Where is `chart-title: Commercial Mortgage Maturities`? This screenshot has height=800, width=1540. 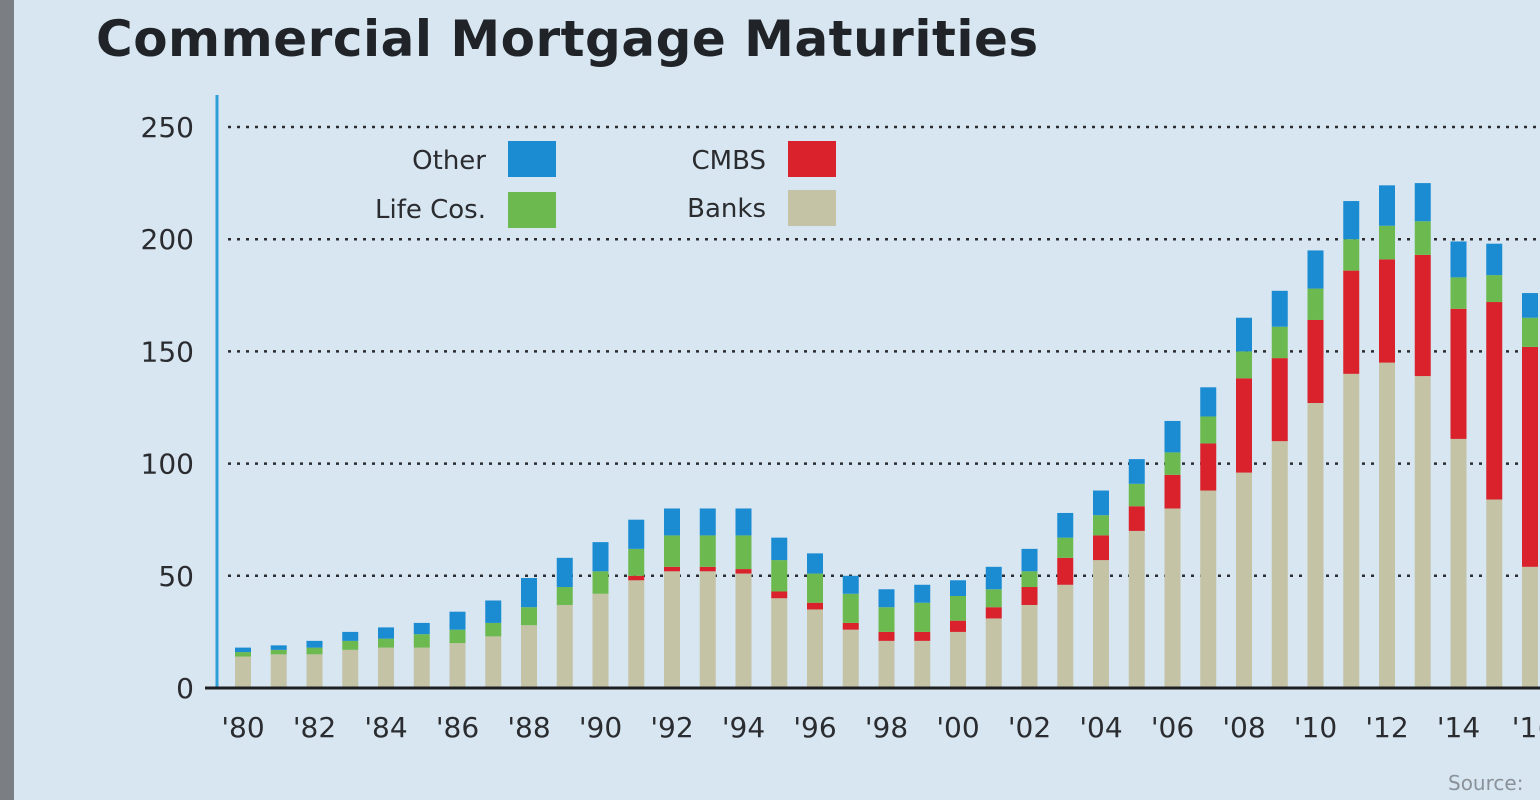 chart-title: Commercial Mortgage Maturities is located at coordinates (567, 39).